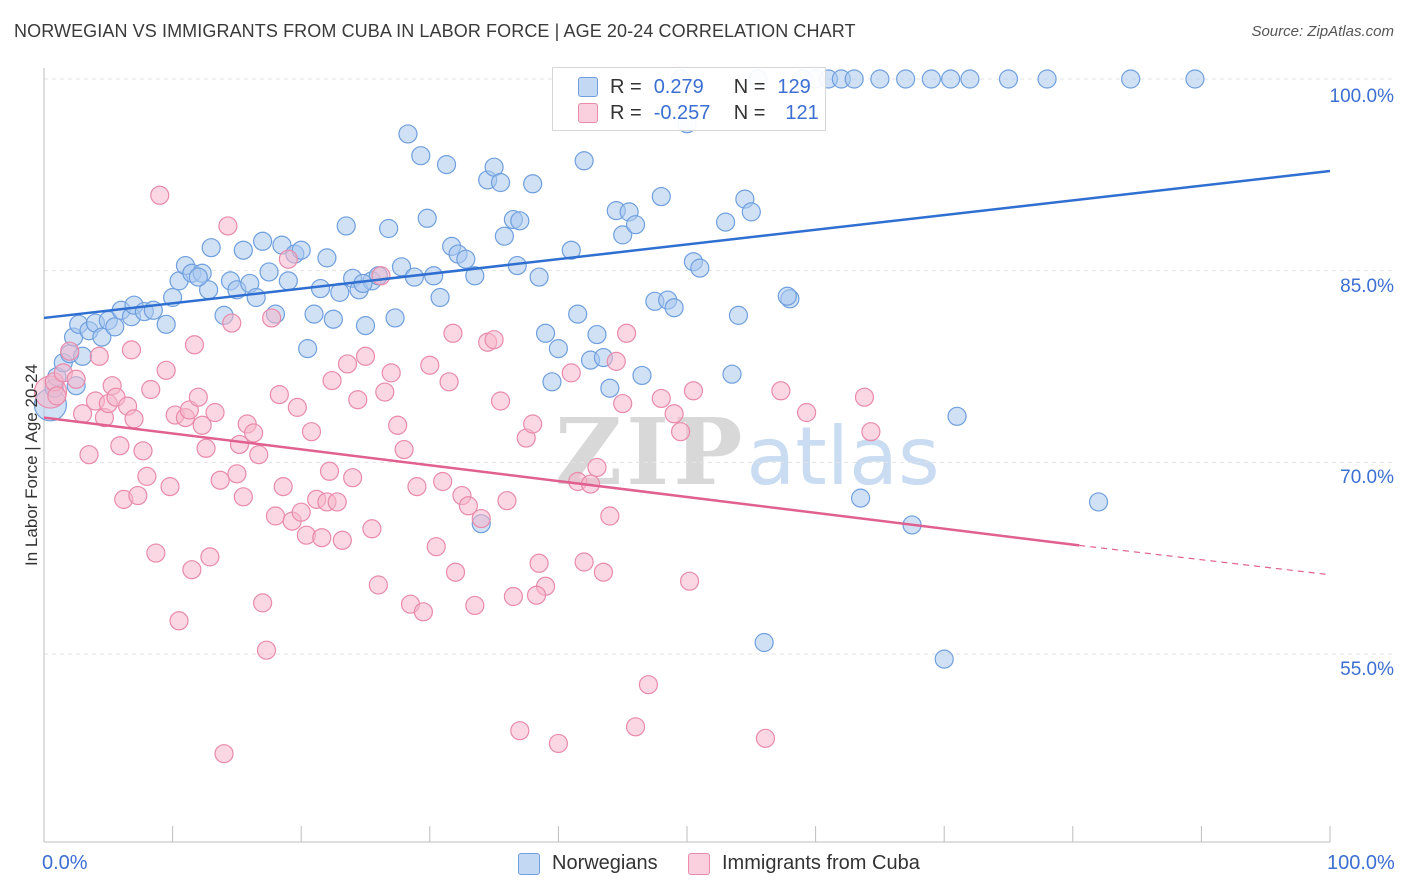 The height and width of the screenshot is (892, 1406). Describe the element at coordinates (1367, 669) in the screenshot. I see `y-tick-label-55: 55.0%` at that location.